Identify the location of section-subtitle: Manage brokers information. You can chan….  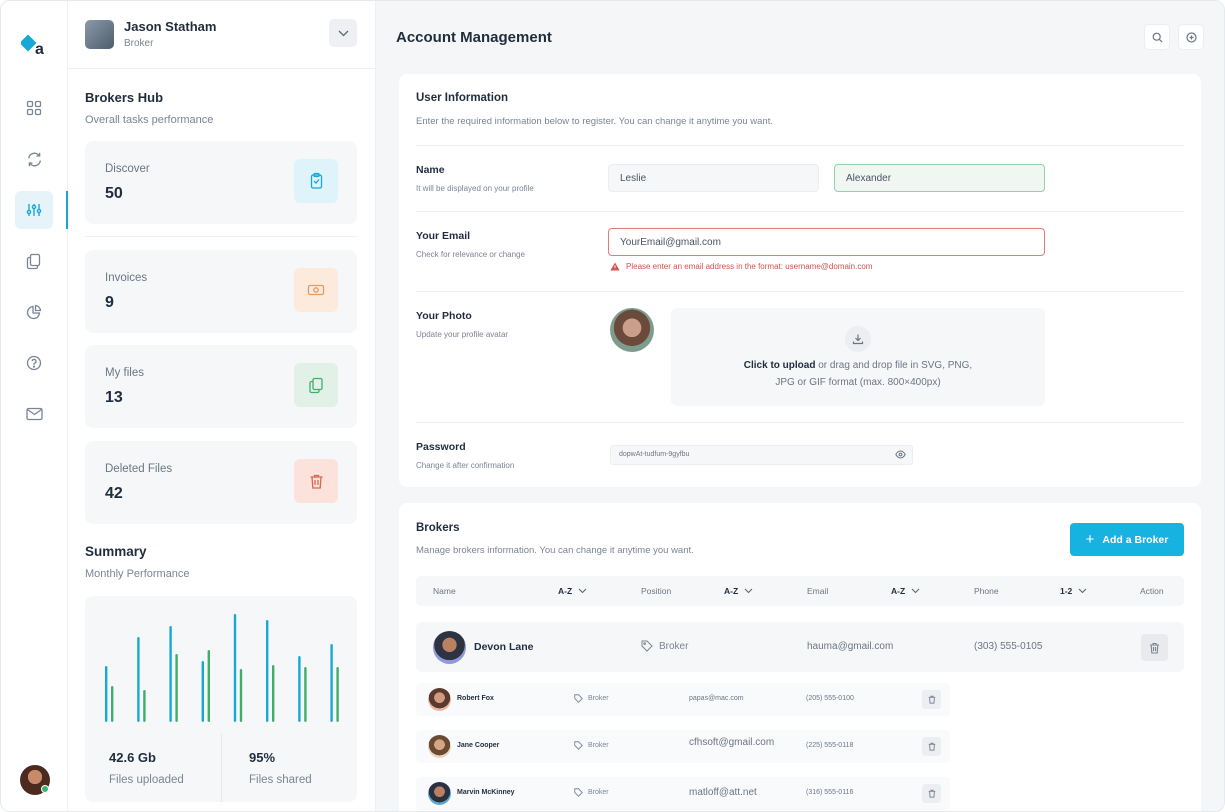
(555, 550).